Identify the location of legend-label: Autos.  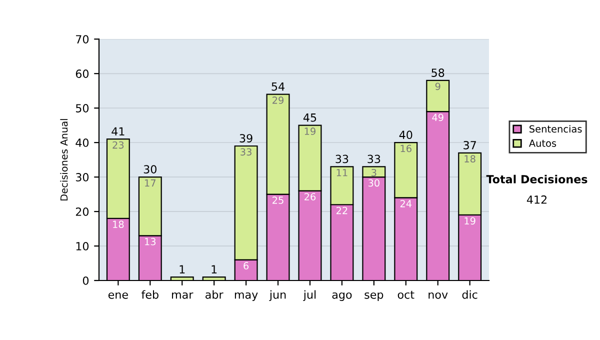
(542, 143).